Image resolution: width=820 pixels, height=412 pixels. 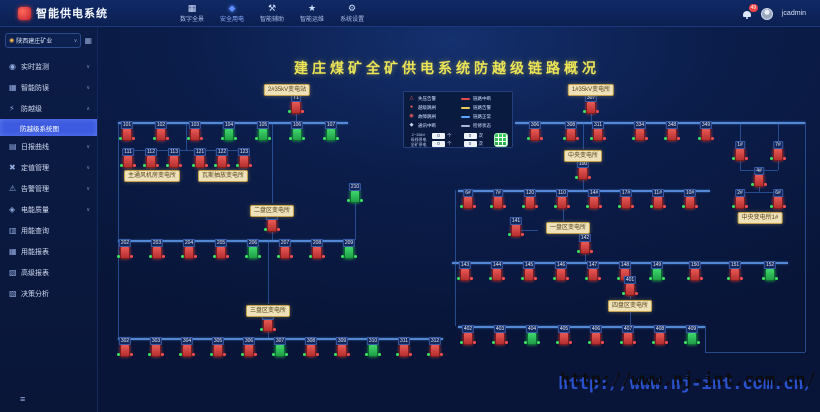 I want to click on substation-label: 四盘区变电所, so click(x=630, y=306).